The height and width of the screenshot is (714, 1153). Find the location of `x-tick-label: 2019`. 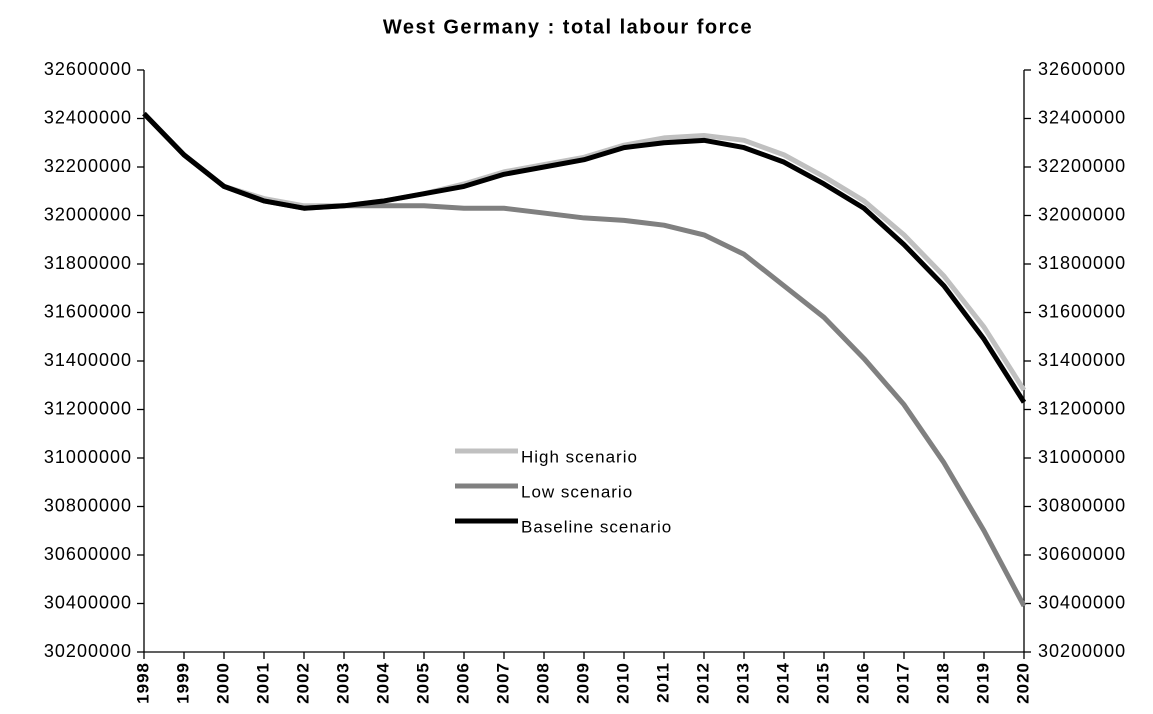

x-tick-label: 2019 is located at coordinates (982, 683).